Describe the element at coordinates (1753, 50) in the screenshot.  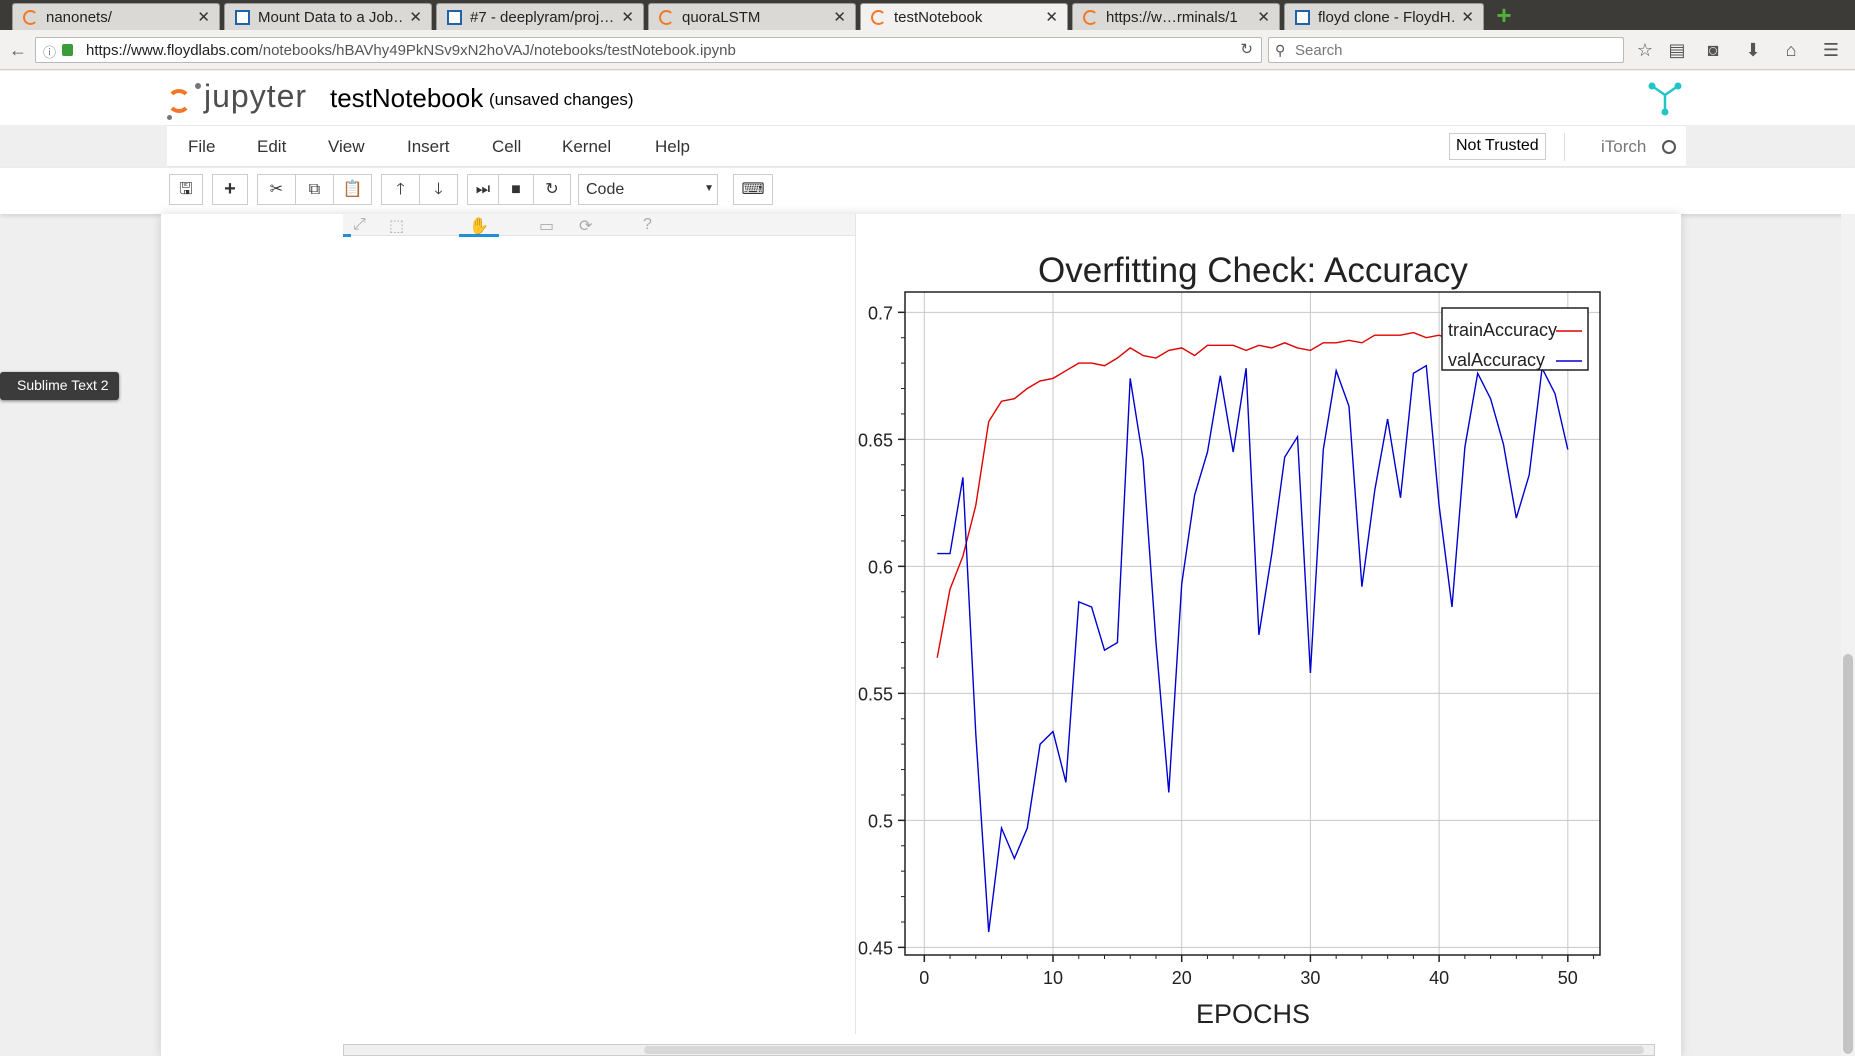
I see `download-icon: ⬇` at that location.